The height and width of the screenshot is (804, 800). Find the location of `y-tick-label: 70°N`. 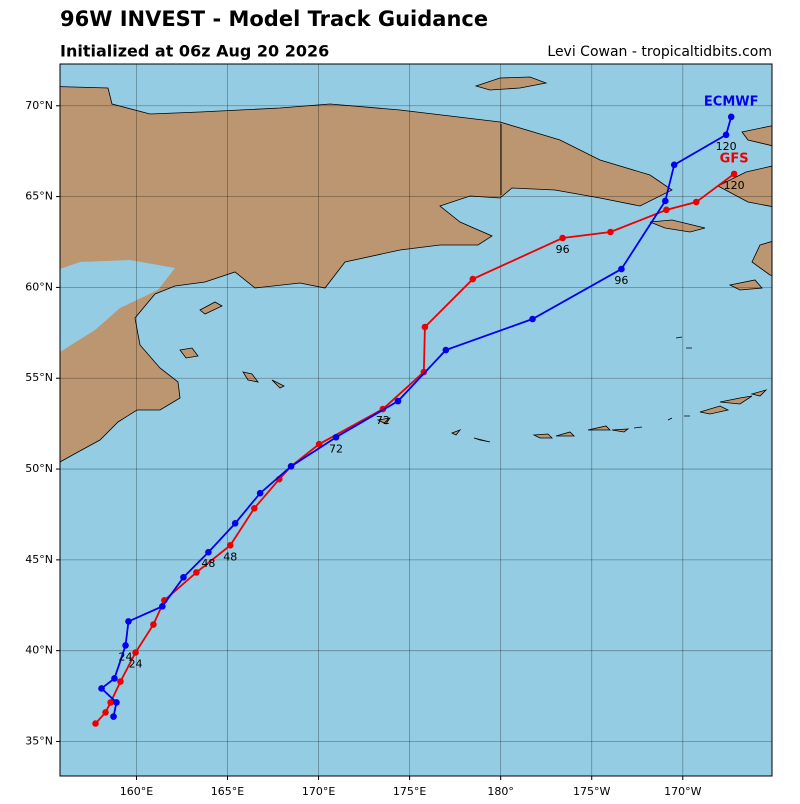

y-tick-label: 70°N is located at coordinates (39, 105).